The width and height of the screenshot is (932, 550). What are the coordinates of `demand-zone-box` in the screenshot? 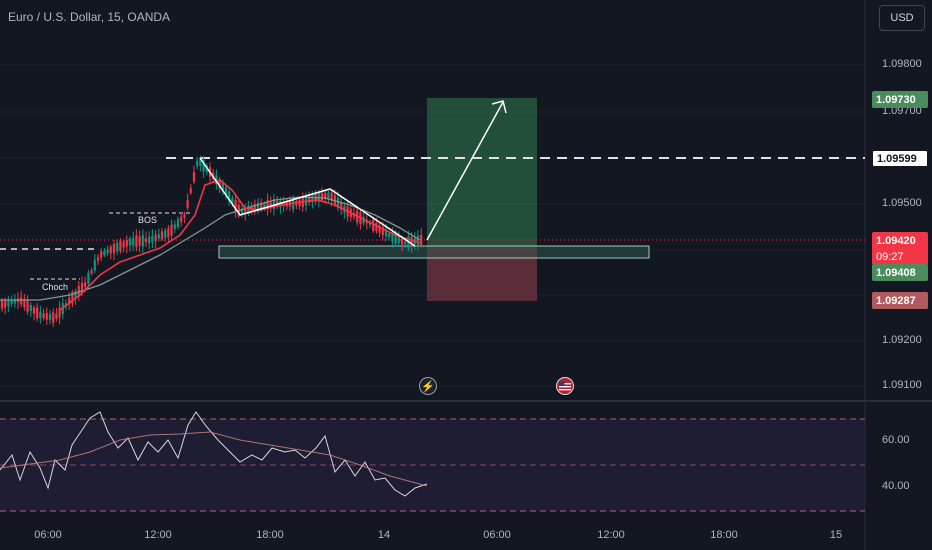 It's located at (434, 252).